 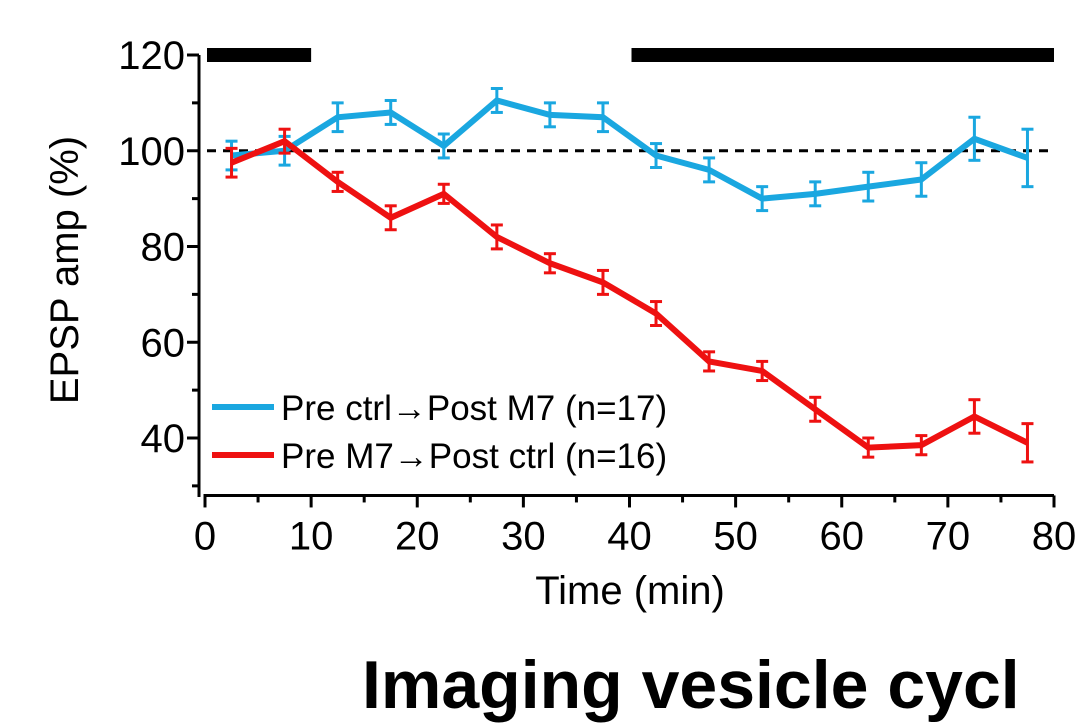 I want to click on x-axis-title: Time (min), so click(x=630, y=591).